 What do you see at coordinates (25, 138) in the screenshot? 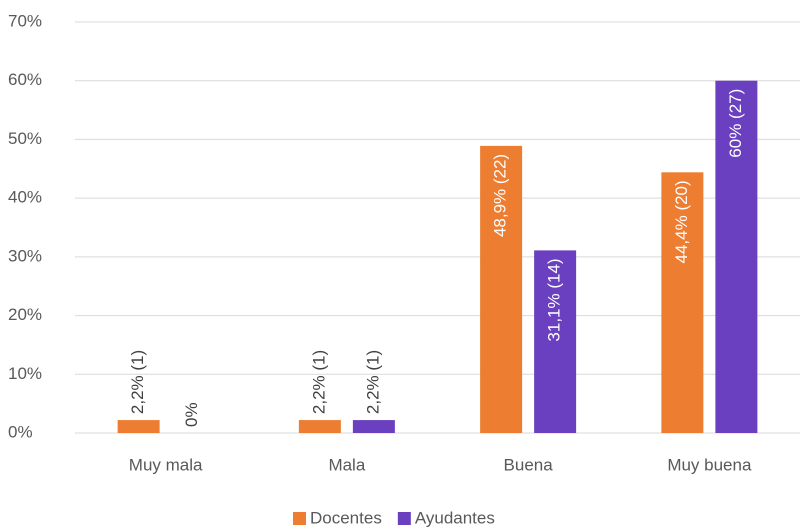
I see `y-tick-label: 50%` at bounding box center [25, 138].